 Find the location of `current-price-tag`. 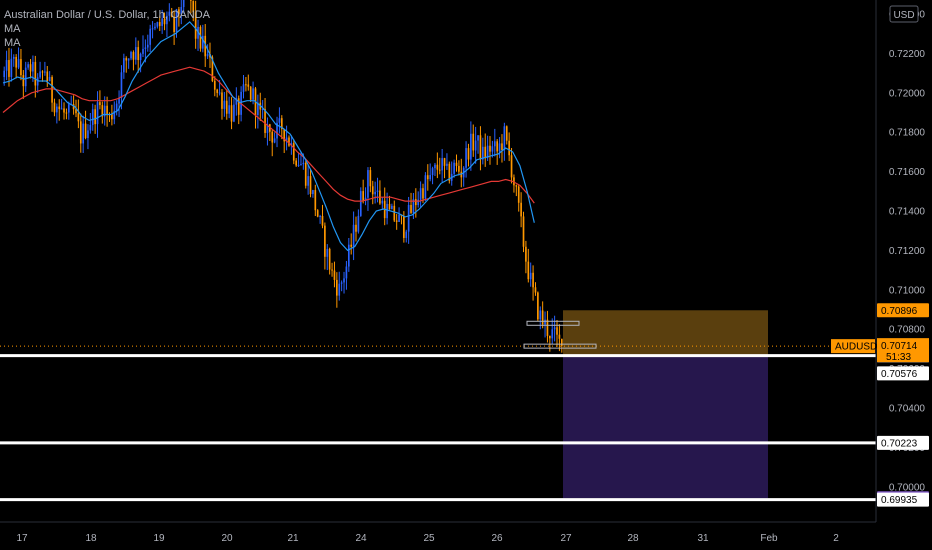

current-price-tag is located at coordinates (903, 350).